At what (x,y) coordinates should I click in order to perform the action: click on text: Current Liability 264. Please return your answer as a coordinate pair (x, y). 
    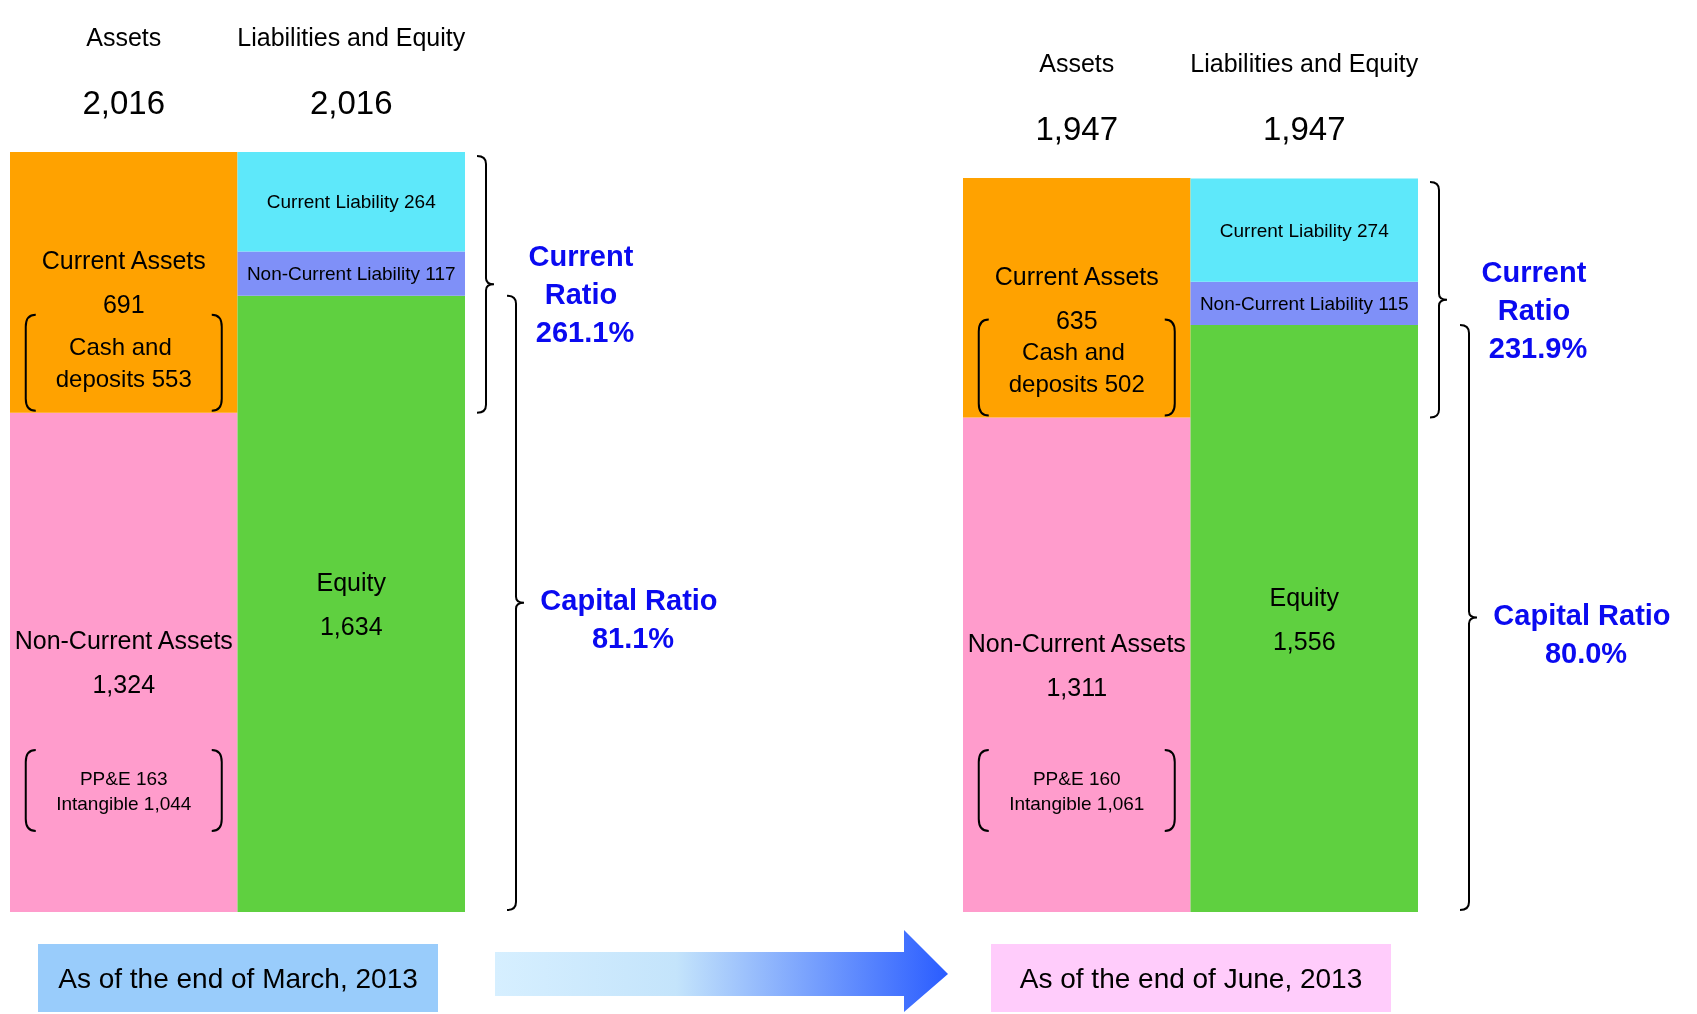
    Looking at the image, I should click on (351, 202).